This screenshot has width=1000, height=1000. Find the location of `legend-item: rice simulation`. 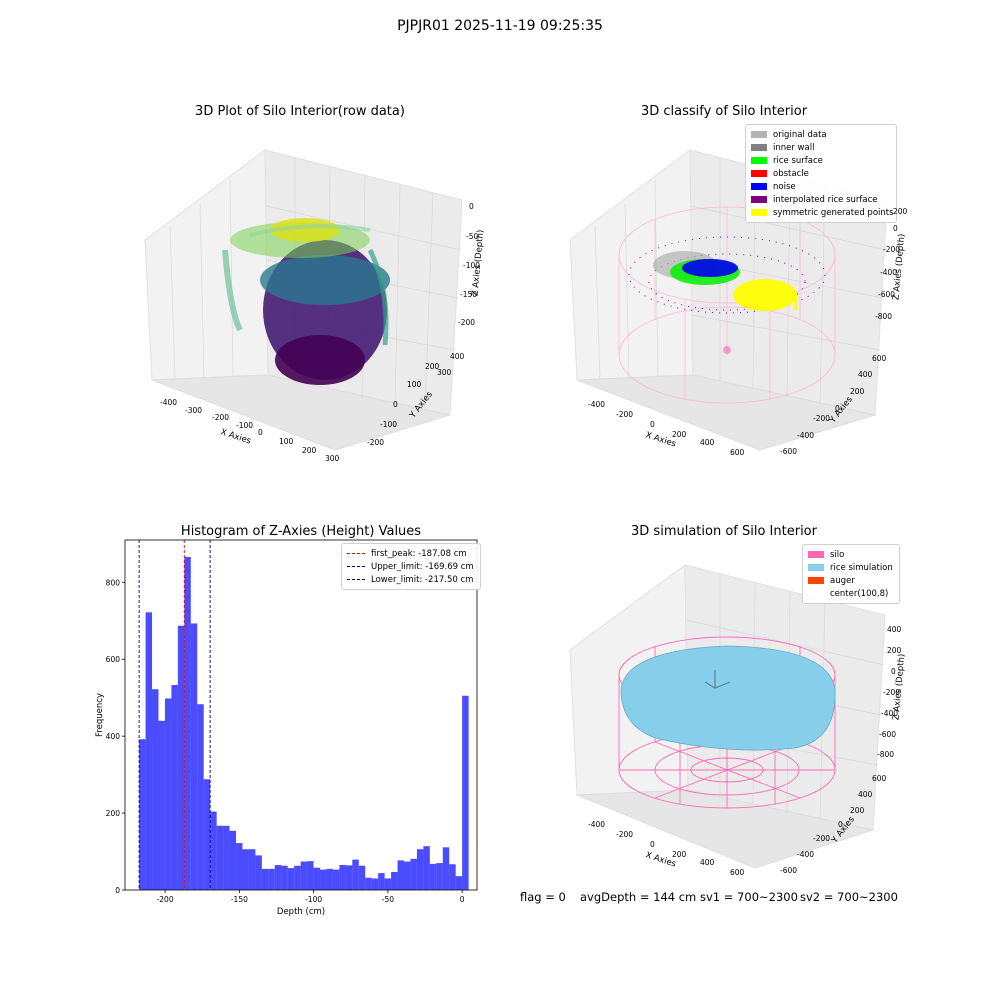

legend-item: rice simulation is located at coordinates (851, 567).